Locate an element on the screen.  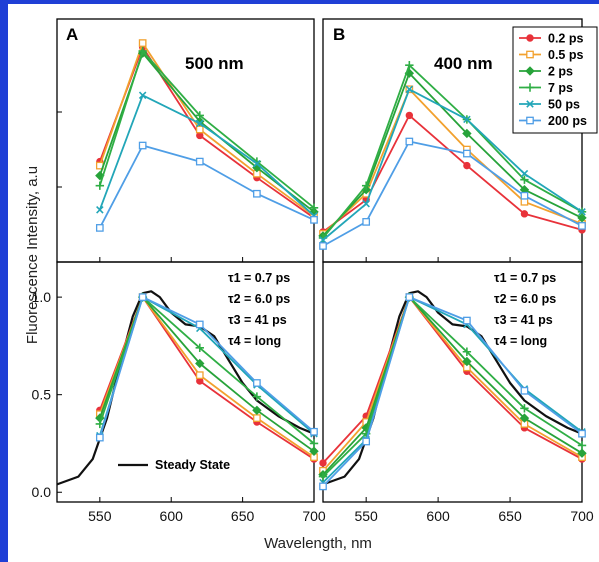
legend-label: 0.2 ps is located at coordinates (565, 39).